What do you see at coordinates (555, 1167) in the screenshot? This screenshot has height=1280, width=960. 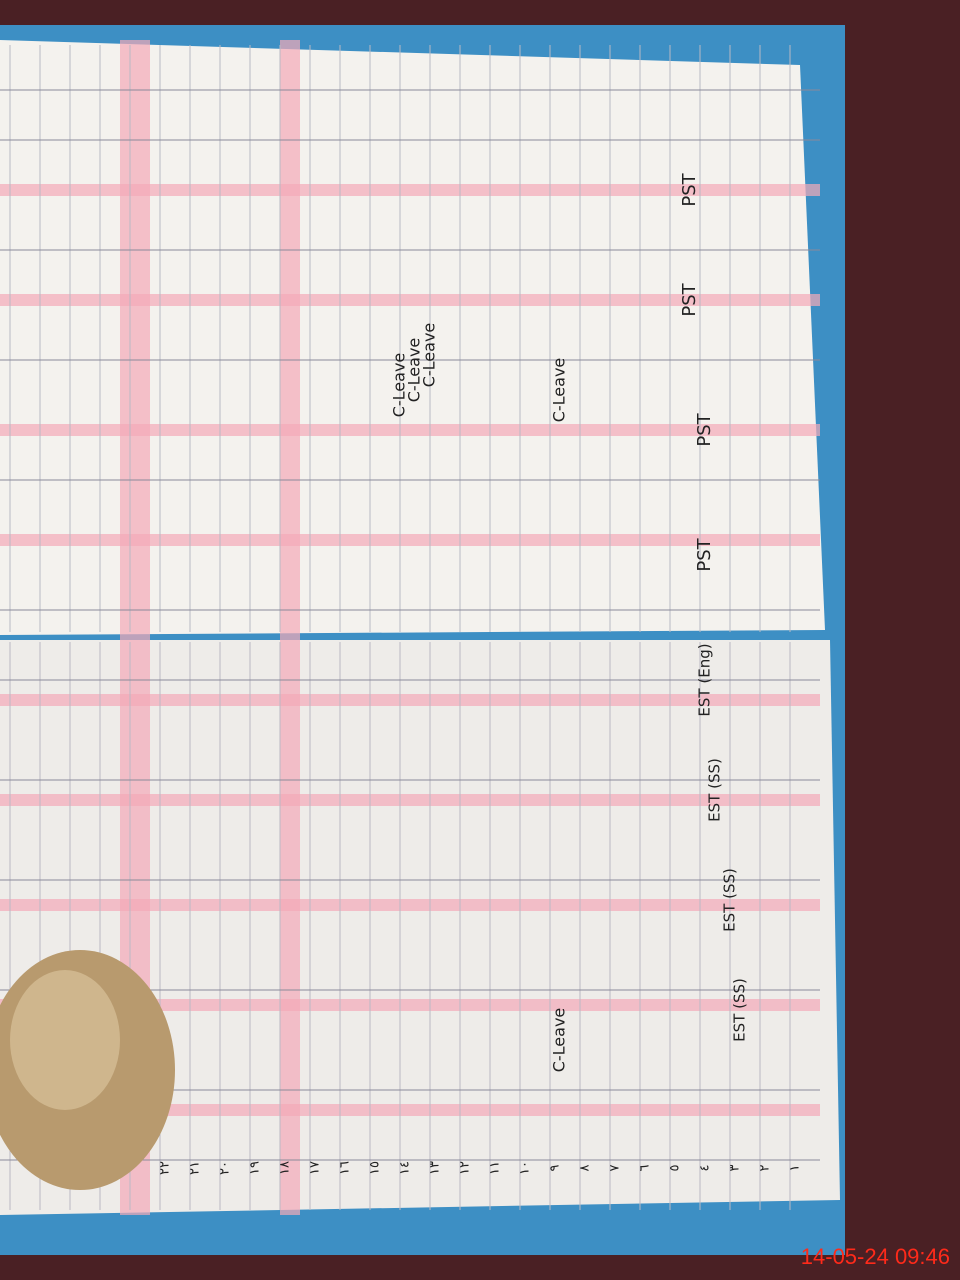 I see `row-number: ٩` at bounding box center [555, 1167].